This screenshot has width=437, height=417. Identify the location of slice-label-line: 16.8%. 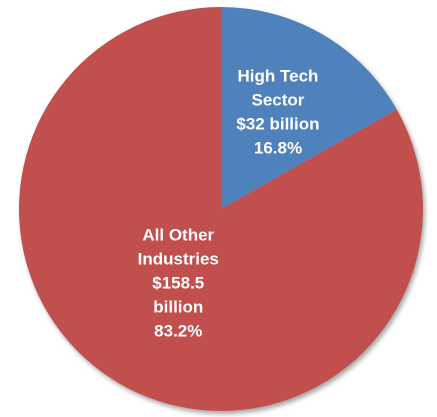
(278, 147).